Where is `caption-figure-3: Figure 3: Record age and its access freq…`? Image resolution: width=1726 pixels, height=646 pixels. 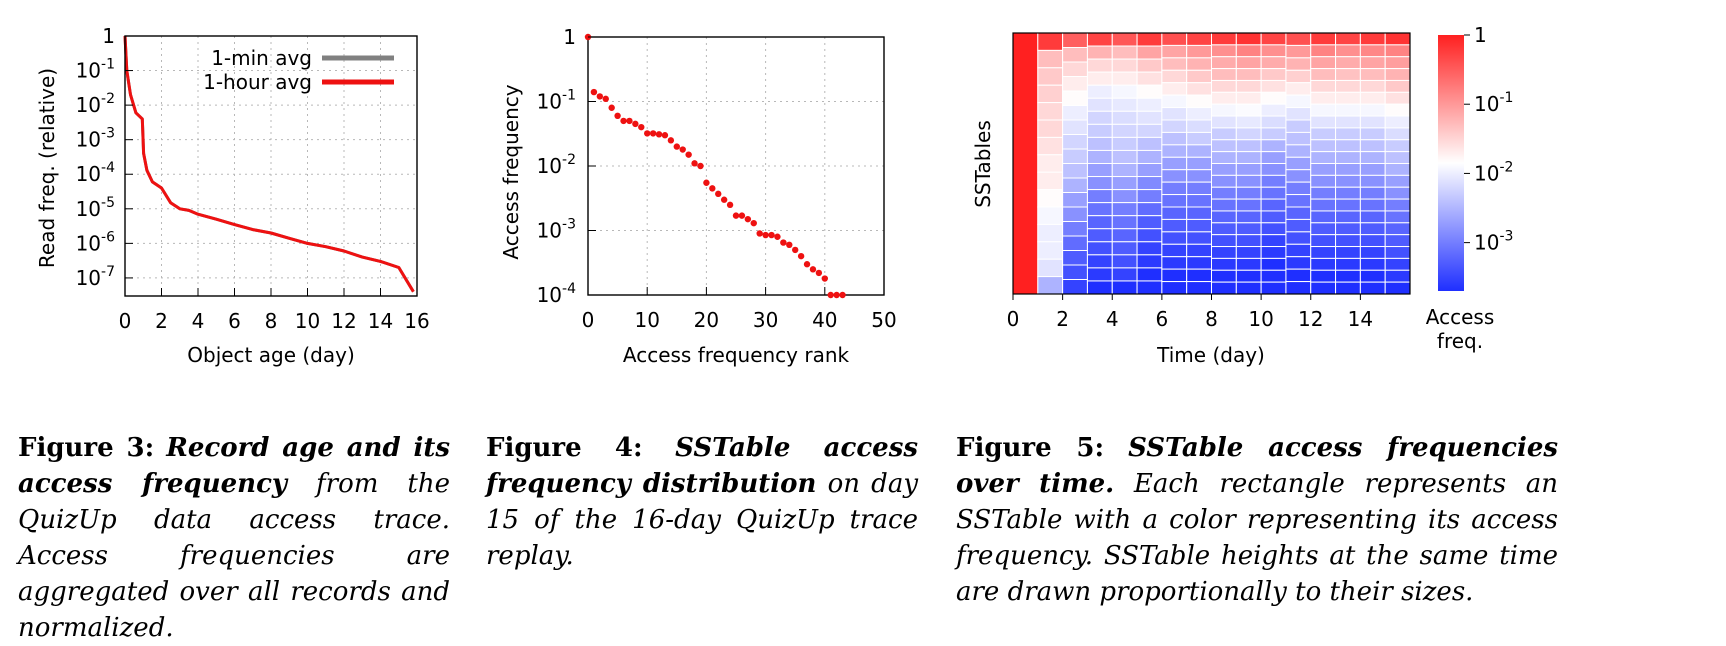
caption-figure-3: Figure 3: Record age and its access freq… is located at coordinates (234, 538).